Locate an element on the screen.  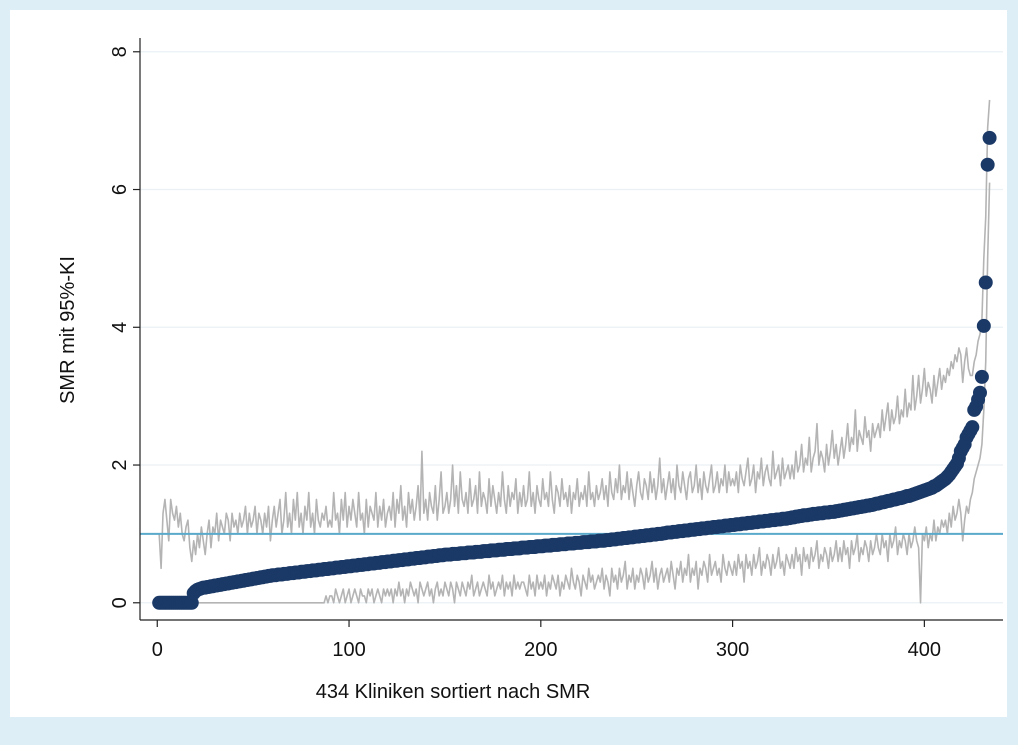
y-axis-label: SMR mit 95%-KI is located at coordinates (68, 330).